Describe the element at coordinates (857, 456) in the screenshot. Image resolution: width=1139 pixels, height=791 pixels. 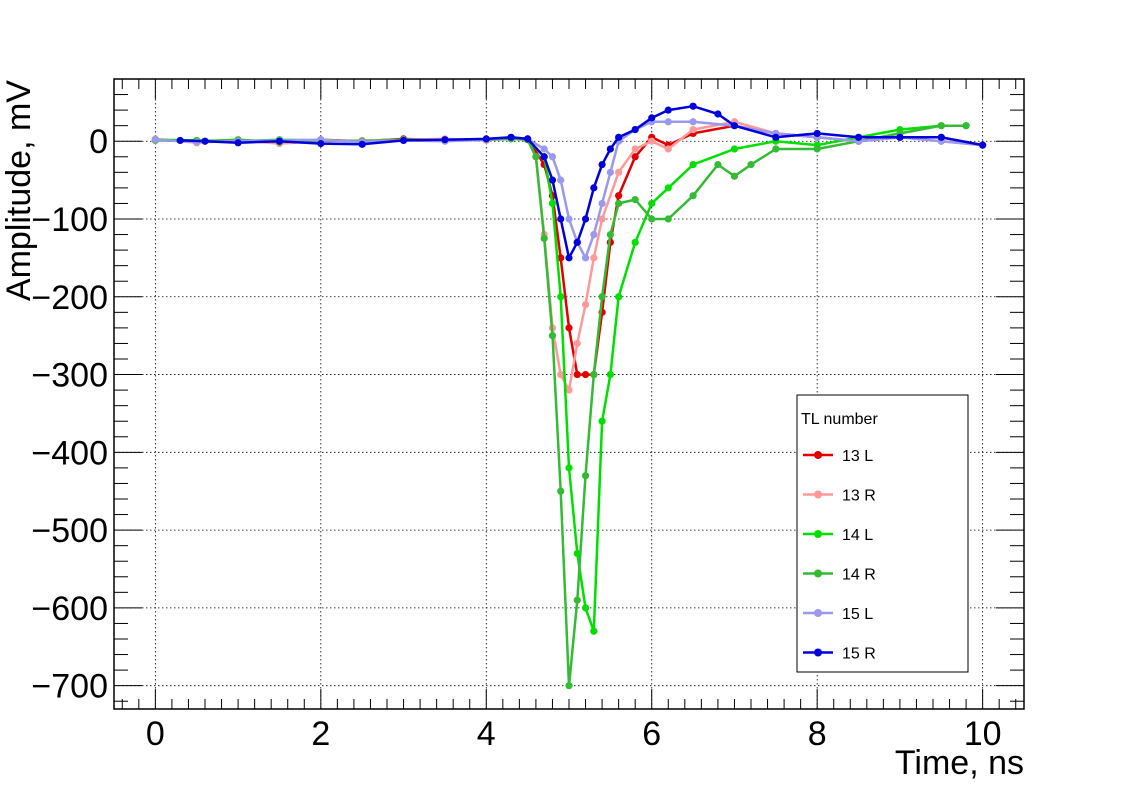
I see `legend-label: 13 L` at that location.